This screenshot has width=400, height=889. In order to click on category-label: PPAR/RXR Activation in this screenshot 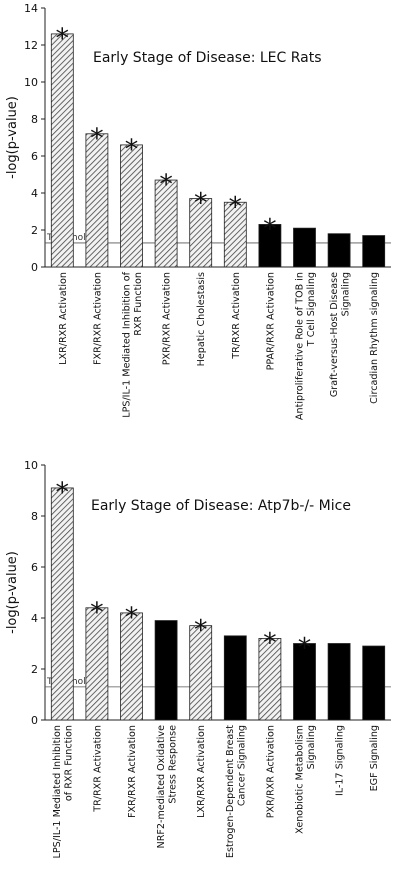, I will do `click(270, 321)`.